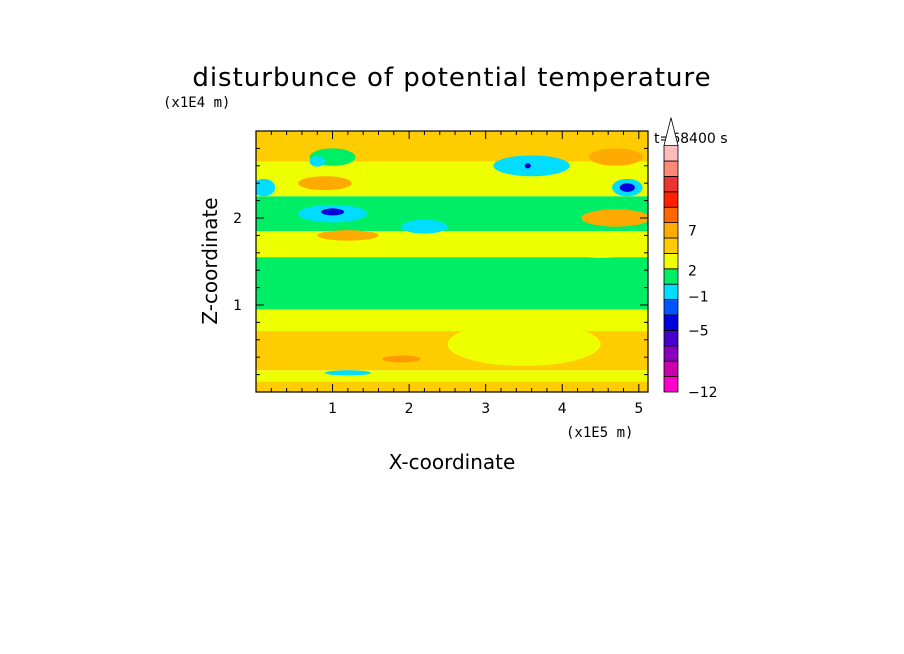  I want to click on colorbar-labels: −12−5−127, so click(703, 312).